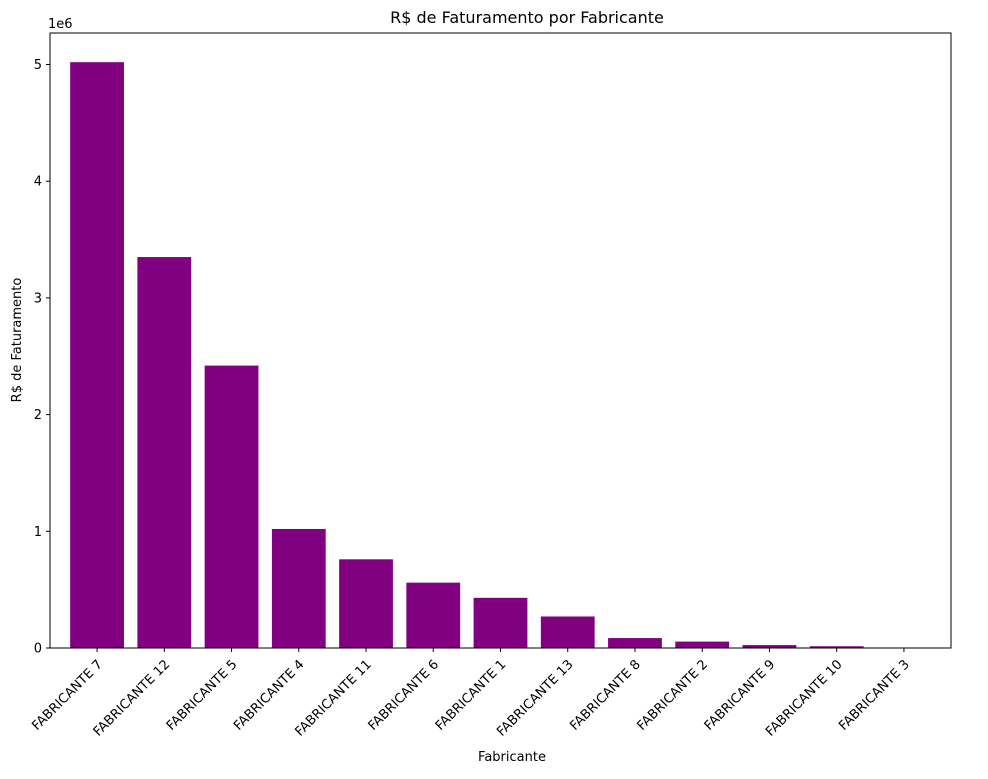 The height and width of the screenshot is (779, 988). What do you see at coordinates (38, 415) in the screenshot?
I see `y-tick-label: 2` at bounding box center [38, 415].